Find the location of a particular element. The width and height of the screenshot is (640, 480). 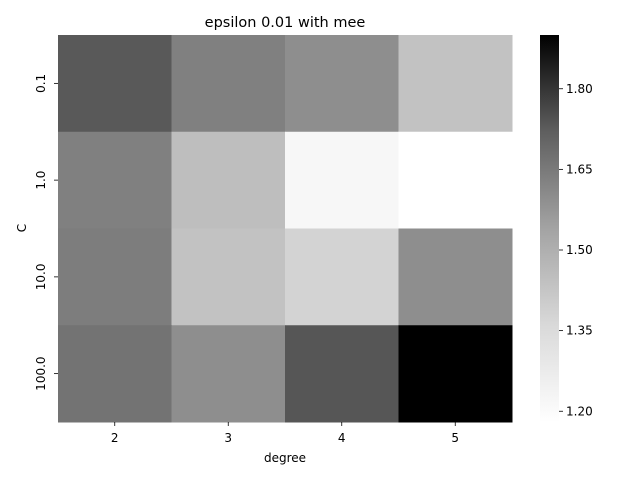

colorbar-tick-label: 1.80 is located at coordinates (579, 89).